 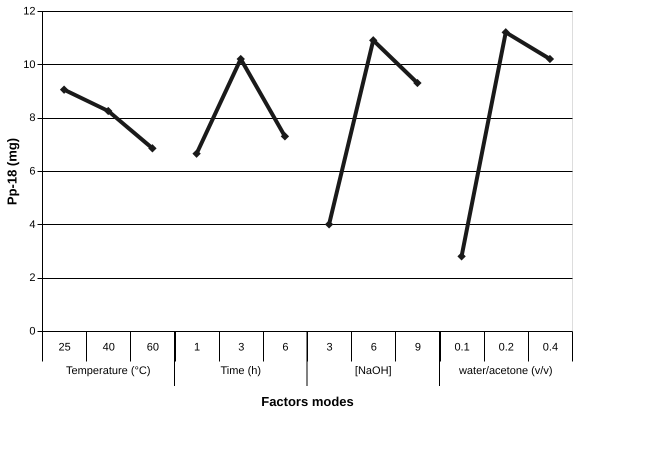 I want to click on y-axis-title: Pp-18 (mg), so click(x=12, y=172).